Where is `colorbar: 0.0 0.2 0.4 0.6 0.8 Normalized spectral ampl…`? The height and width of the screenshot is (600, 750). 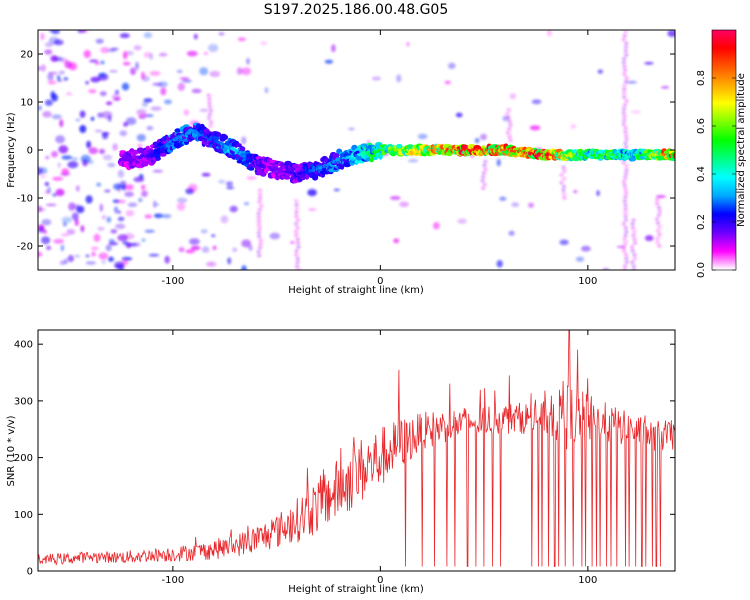 colorbar: 0.0 0.2 0.4 0.6 0.8 Normalized spectral ampl… is located at coordinates (721, 153).